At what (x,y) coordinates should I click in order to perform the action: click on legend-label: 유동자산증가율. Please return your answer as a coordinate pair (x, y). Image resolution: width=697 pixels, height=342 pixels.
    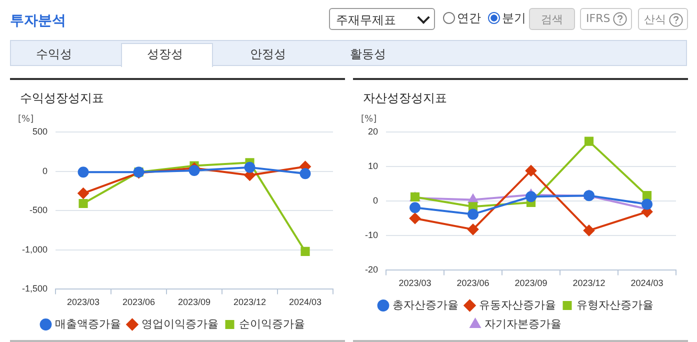
    Looking at the image, I should click on (517, 305).